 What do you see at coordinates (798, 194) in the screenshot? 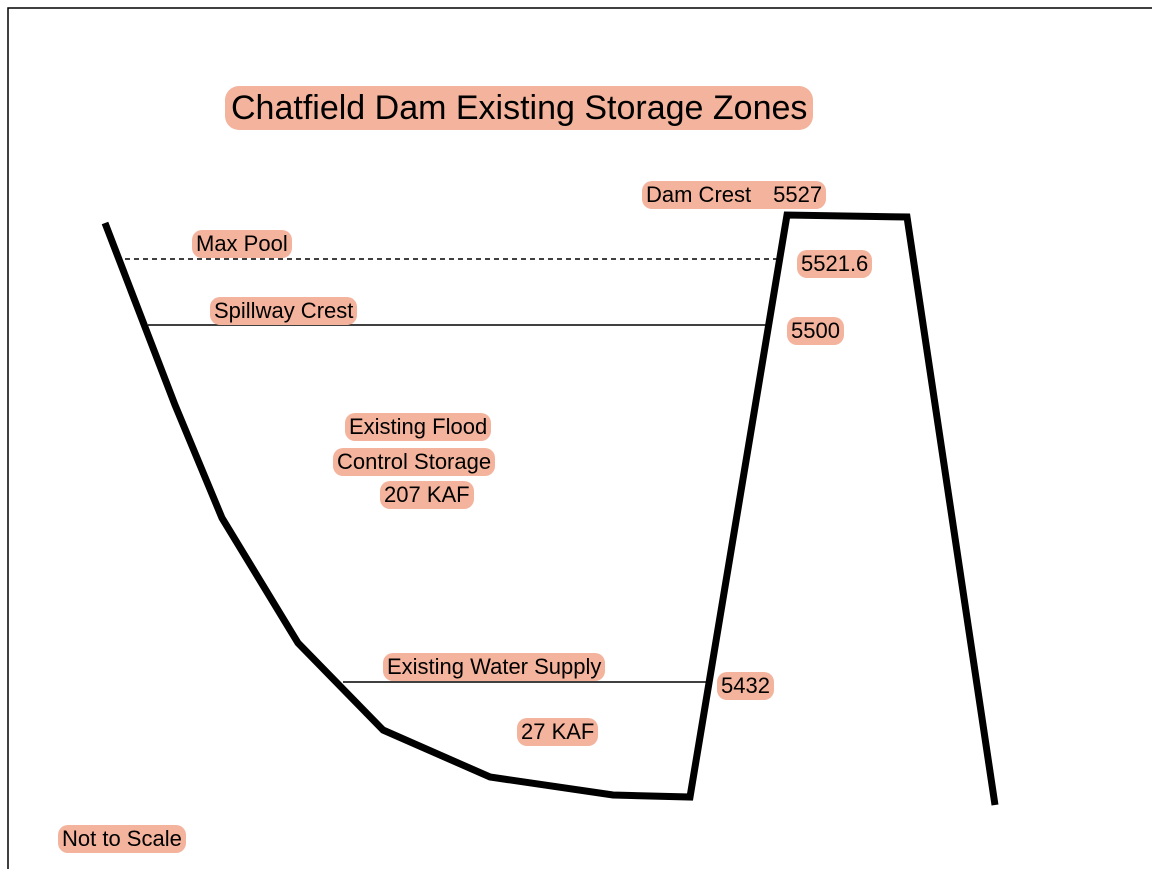
I see `dam-crest-elevation: 5527` at bounding box center [798, 194].